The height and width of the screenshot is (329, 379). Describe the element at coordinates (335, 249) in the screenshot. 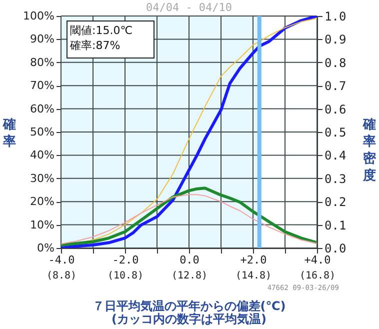

I see `y2-tick-label: 0.0` at that location.